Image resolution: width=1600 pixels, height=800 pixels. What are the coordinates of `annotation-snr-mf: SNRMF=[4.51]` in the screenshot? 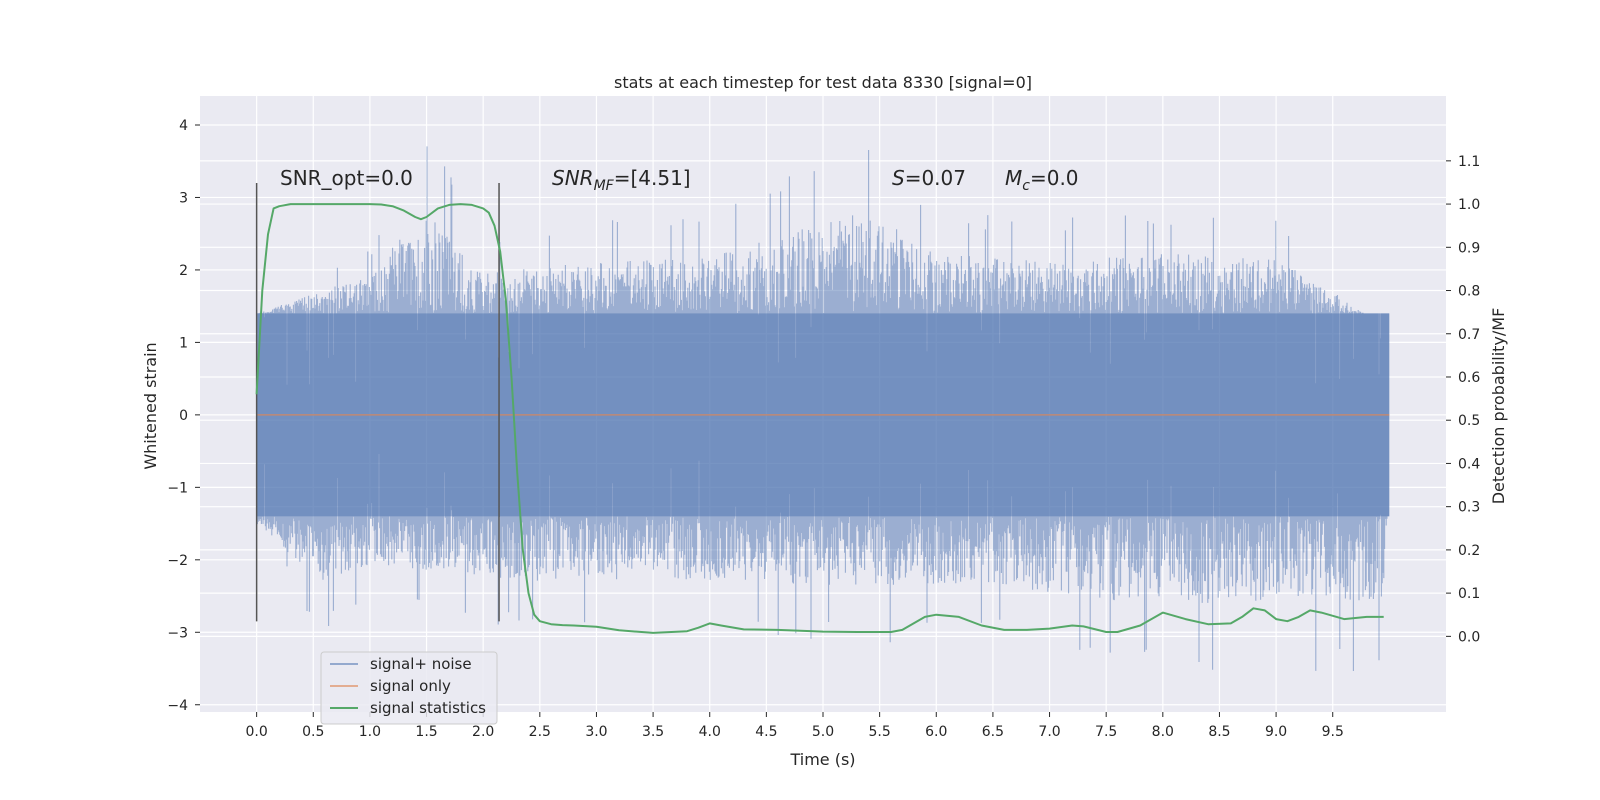 It's located at (621, 180).